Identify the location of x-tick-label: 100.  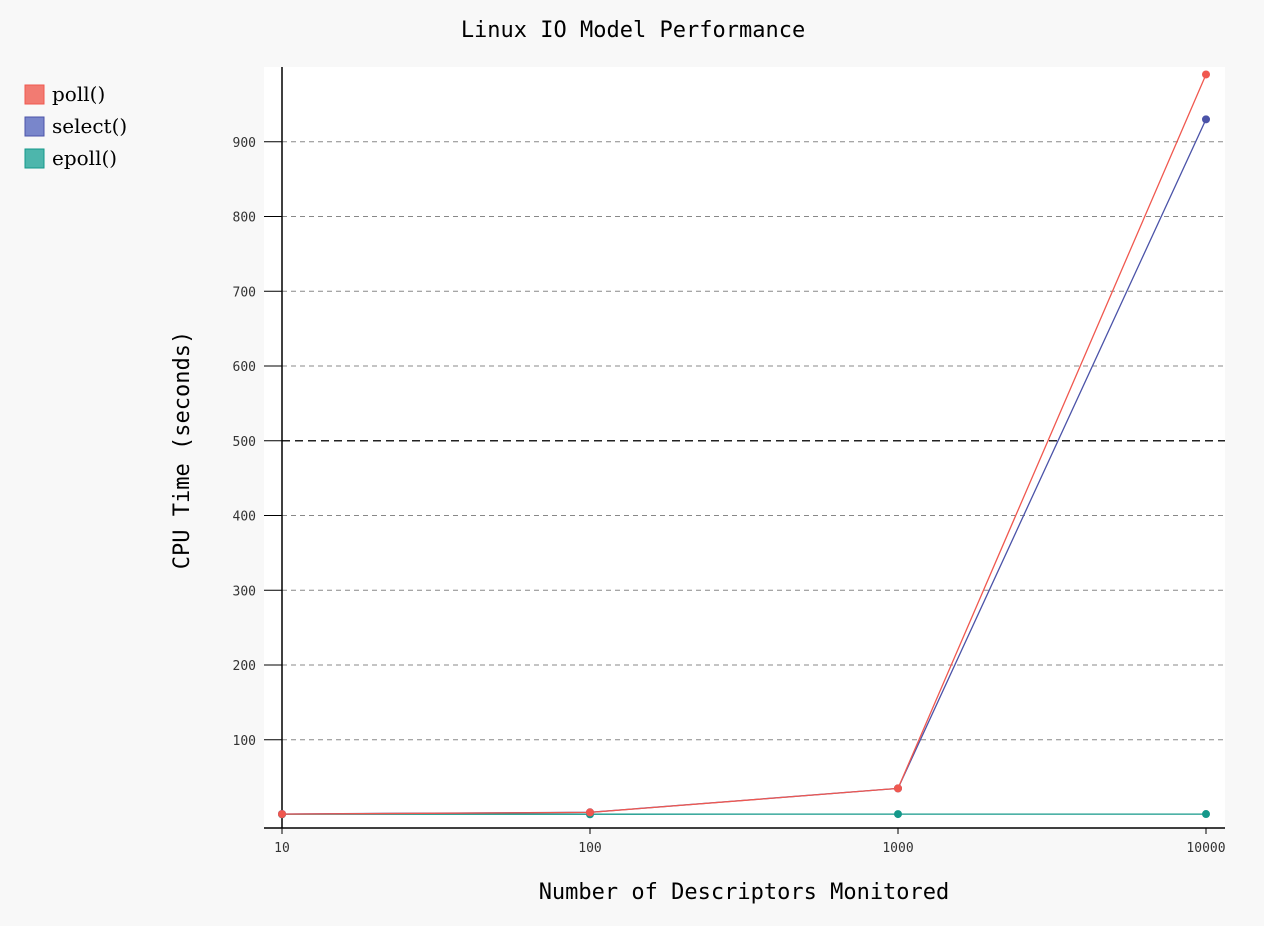
(589, 848).